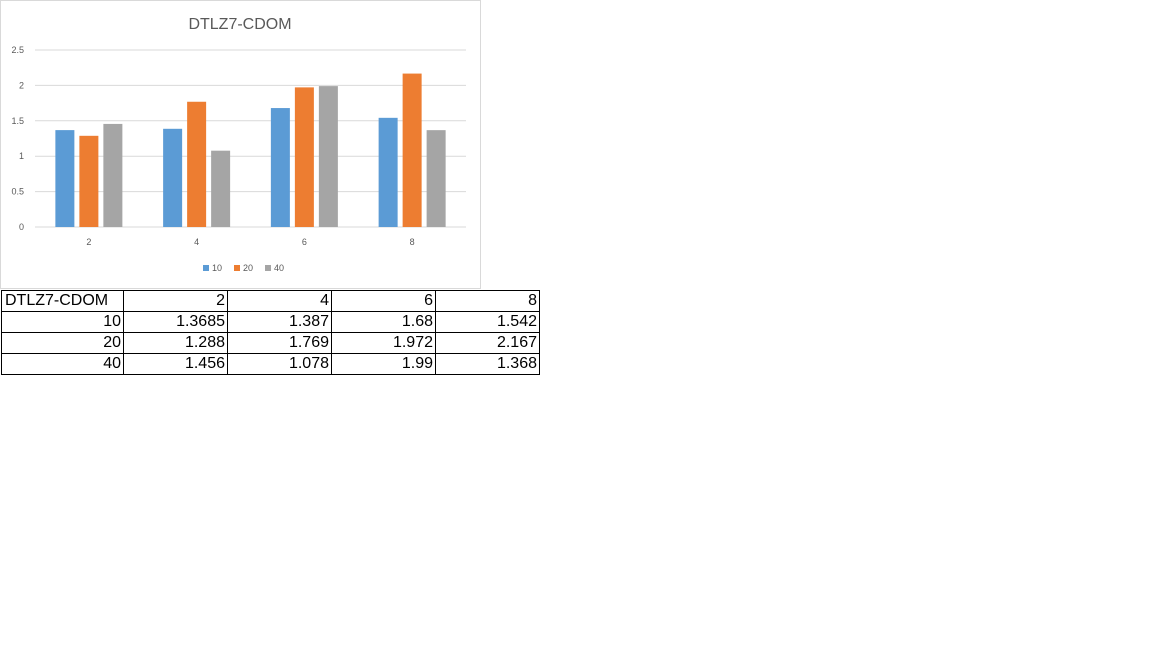  Describe the element at coordinates (21, 85) in the screenshot. I see `y-tick-label: 2` at that location.